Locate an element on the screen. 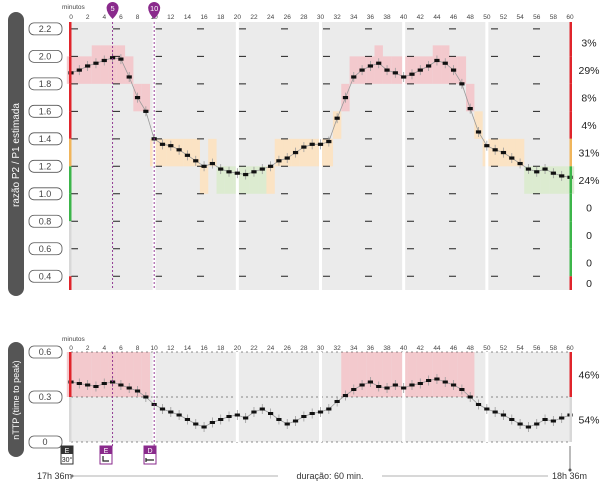 Image resolution: width=606 pixels, height=491 pixels. band-percentage: 54% is located at coordinates (588, 421).